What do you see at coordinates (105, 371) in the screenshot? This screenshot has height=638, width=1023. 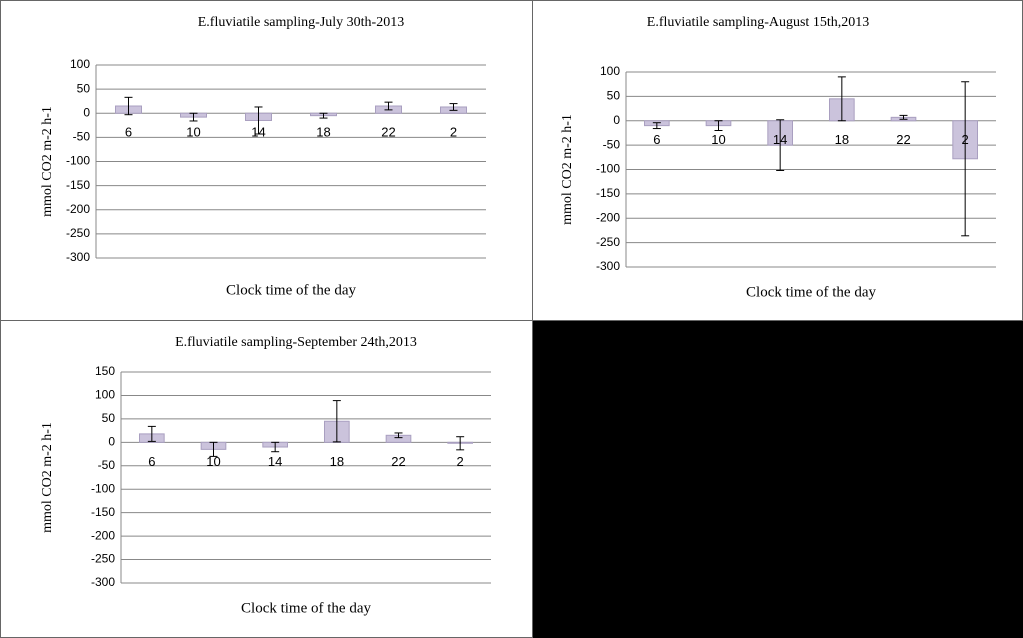 I see `y-tick-label: 150` at bounding box center [105, 371].